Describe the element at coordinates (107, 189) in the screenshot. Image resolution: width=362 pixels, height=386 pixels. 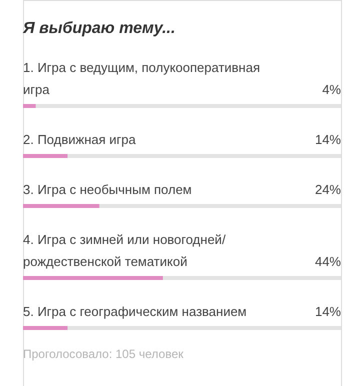
I see `y-tick-label: 3. Игра с необычным полем` at that location.